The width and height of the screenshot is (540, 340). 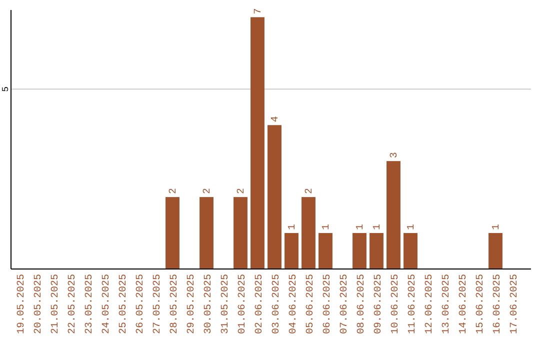 I want to click on data-label: 3, so click(x=395, y=155).